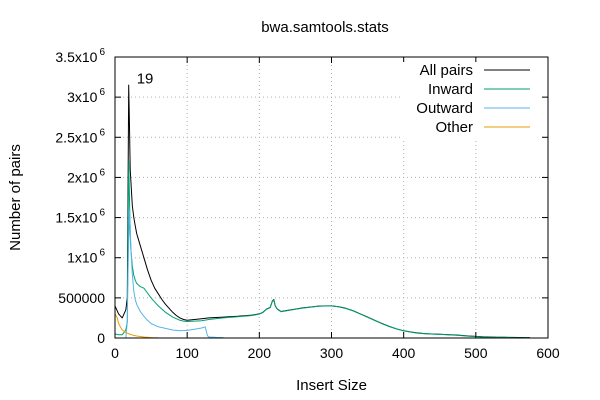 Image resolution: width=600 pixels, height=400 pixels. Describe the element at coordinates (450, 89) in the screenshot. I see `legend-label-inward: Inward` at that location.